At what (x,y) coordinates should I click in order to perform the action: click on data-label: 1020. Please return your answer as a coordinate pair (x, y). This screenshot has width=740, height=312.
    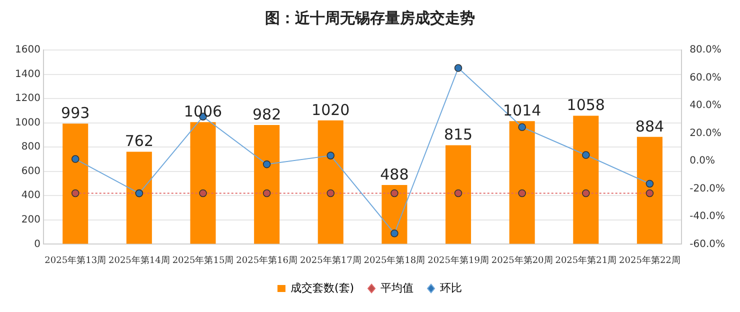
    Looking at the image, I should click on (331, 109).